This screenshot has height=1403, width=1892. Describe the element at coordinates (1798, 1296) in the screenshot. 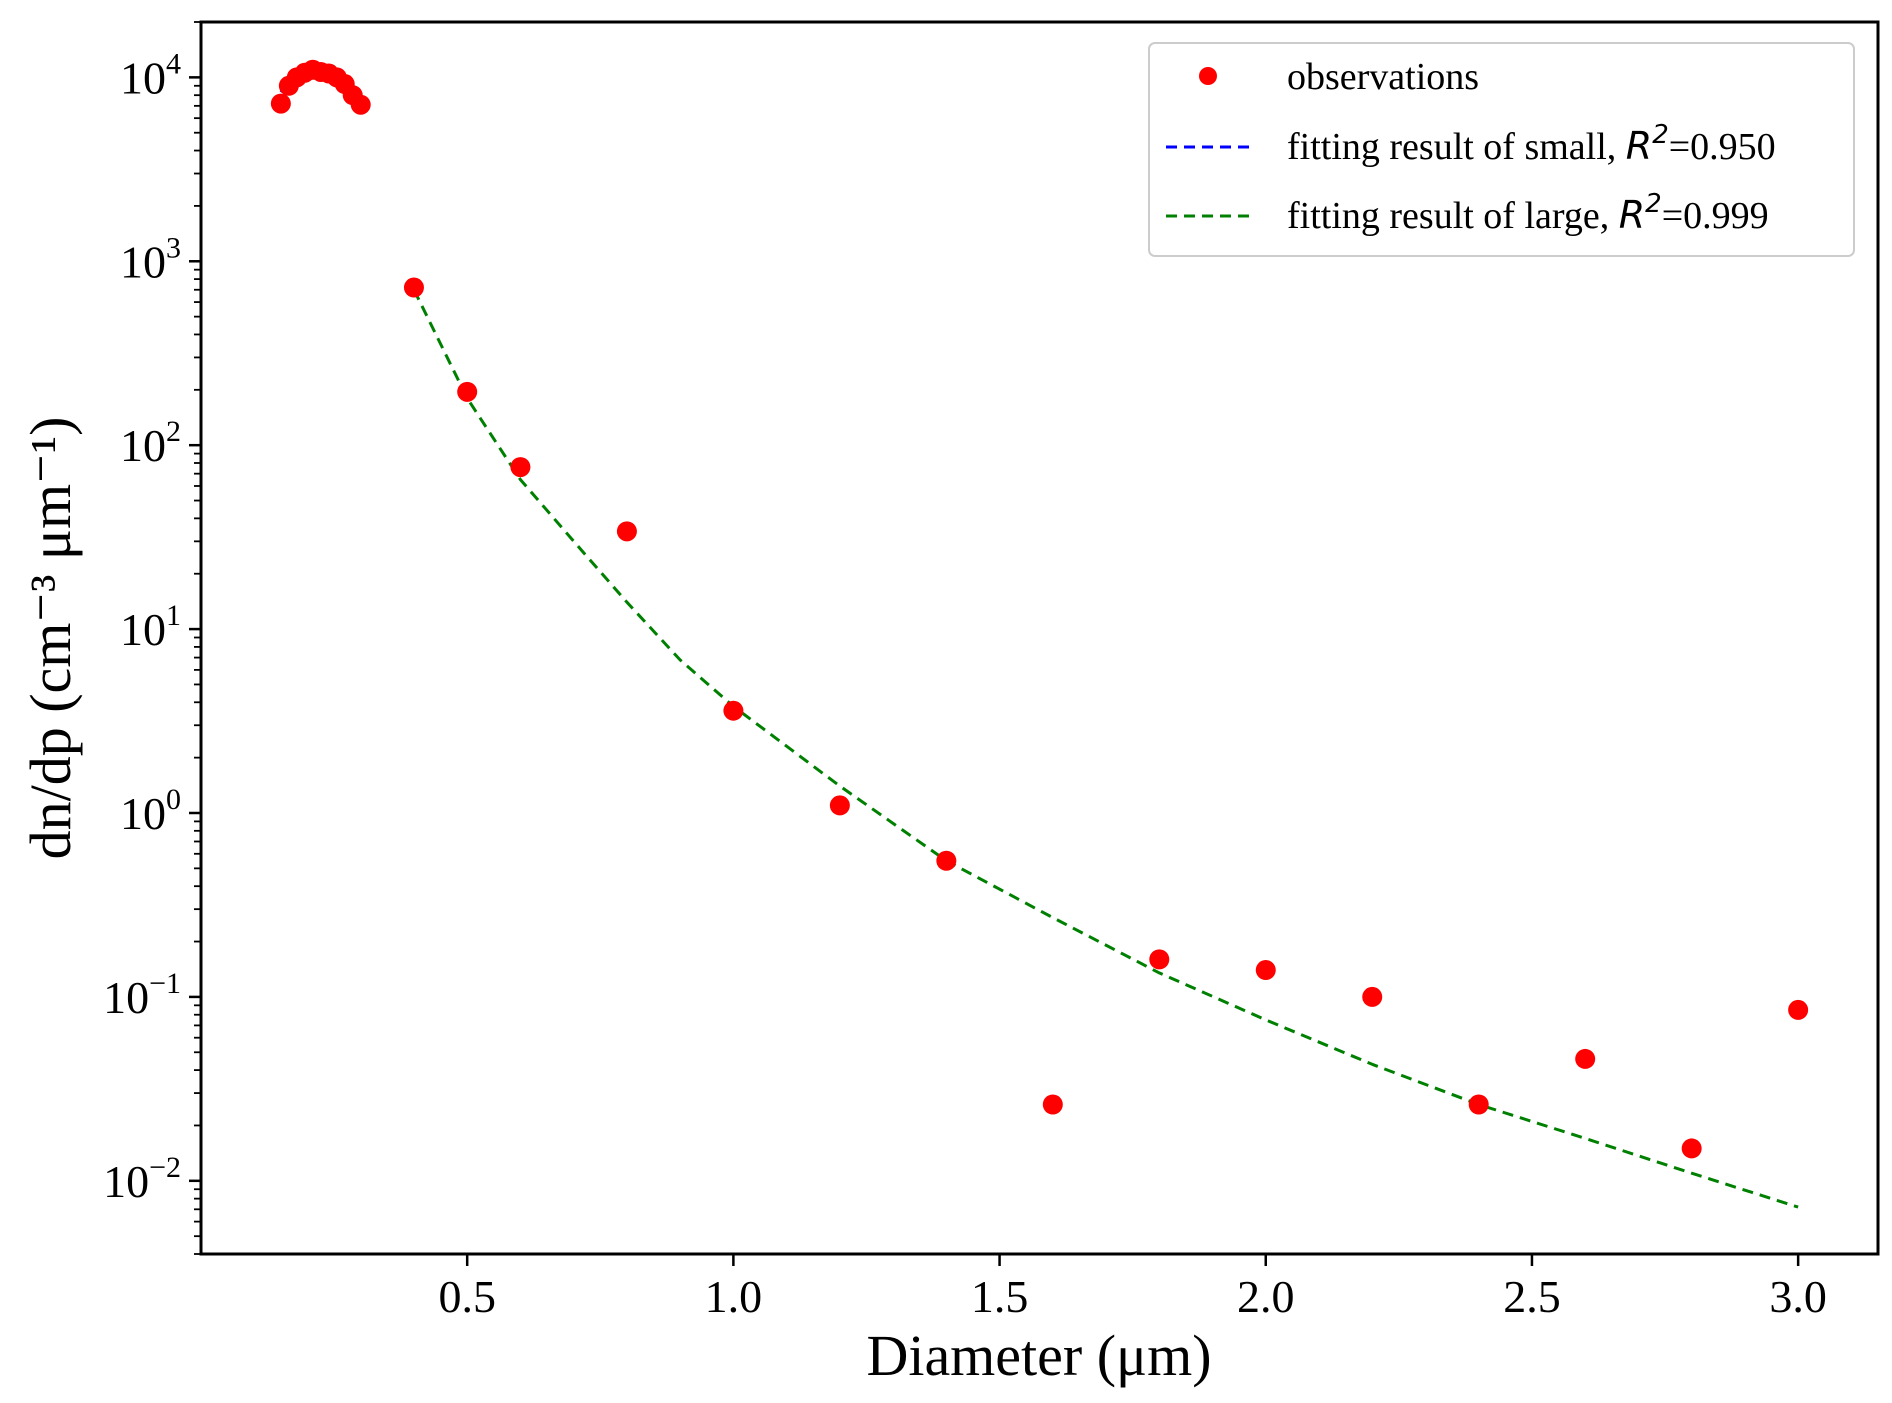

I see `x-tick-label: 3.0` at that location.